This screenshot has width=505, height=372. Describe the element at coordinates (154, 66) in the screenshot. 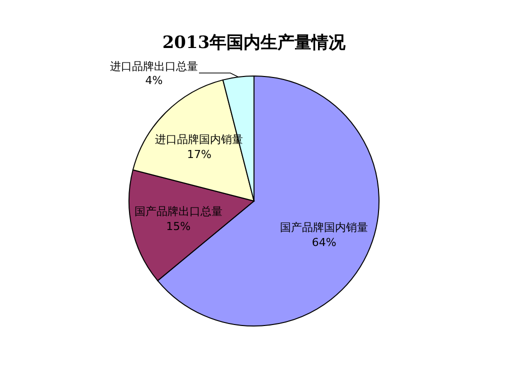

I see `slice-label: 进口品牌出口总量` at that location.